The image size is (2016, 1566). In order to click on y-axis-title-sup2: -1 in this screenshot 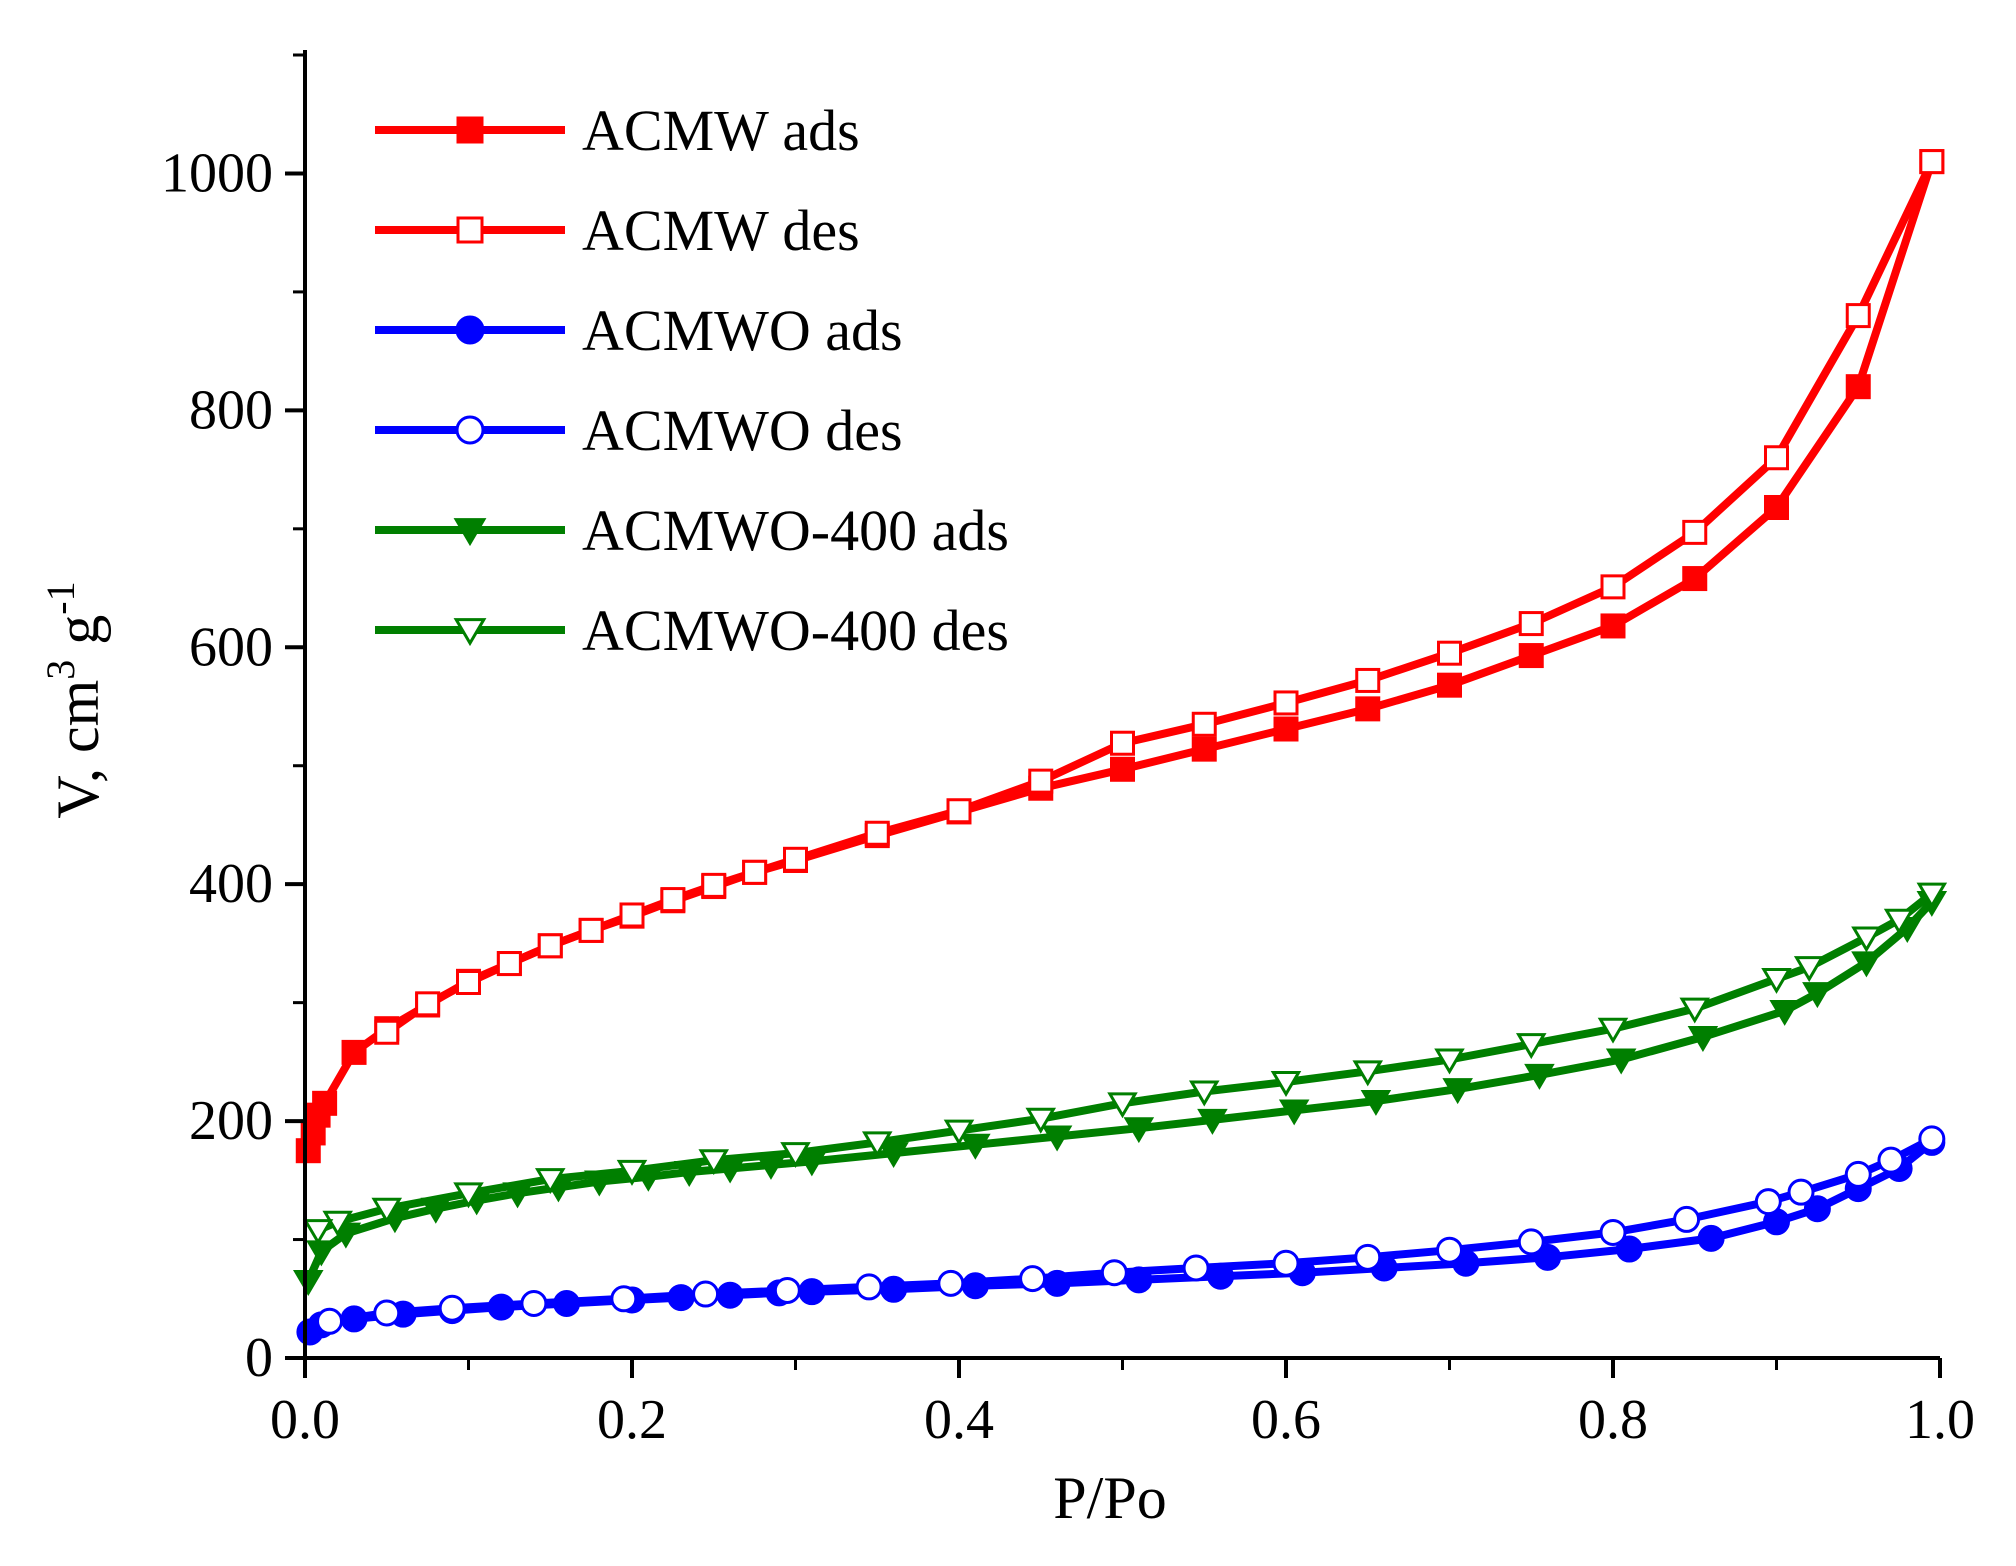, I will do `click(60, 597)`.